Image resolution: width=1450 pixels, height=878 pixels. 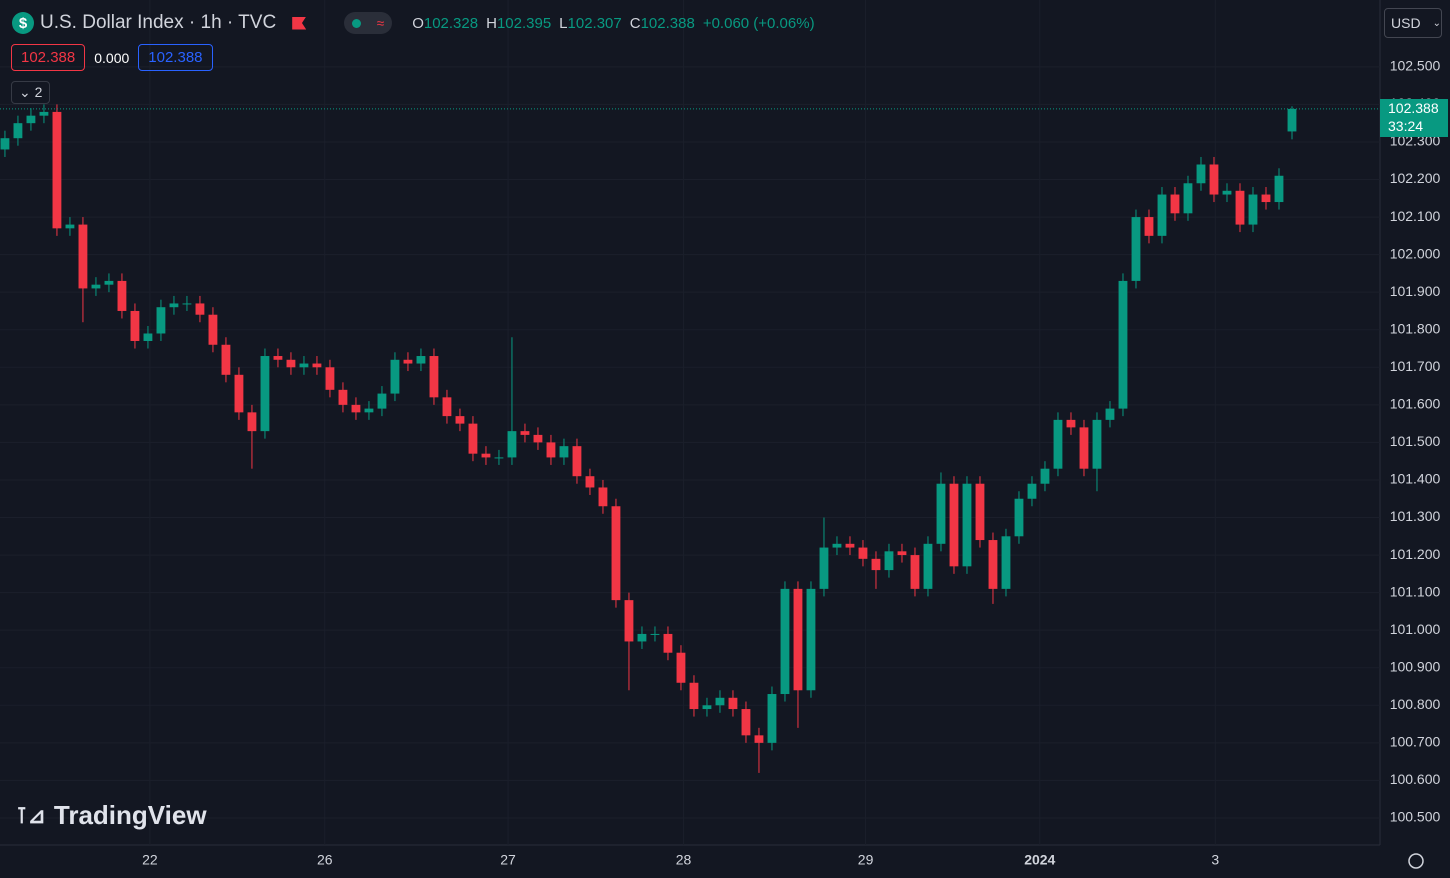 I want to click on last-price-tag: 102.388 33:24, so click(x=1414, y=117).